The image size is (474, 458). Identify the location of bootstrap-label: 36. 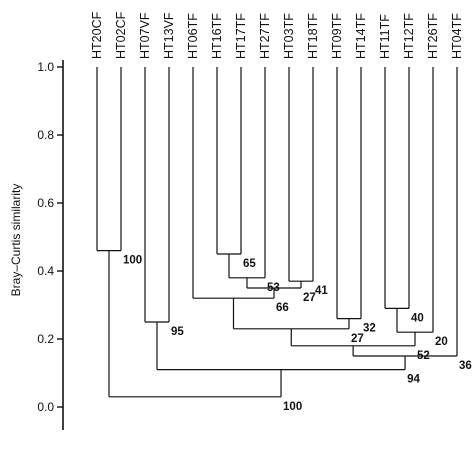
(465, 366).